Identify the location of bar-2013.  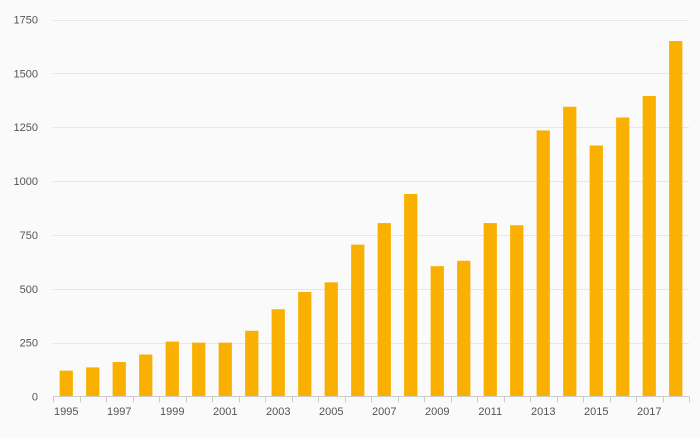
(543, 263).